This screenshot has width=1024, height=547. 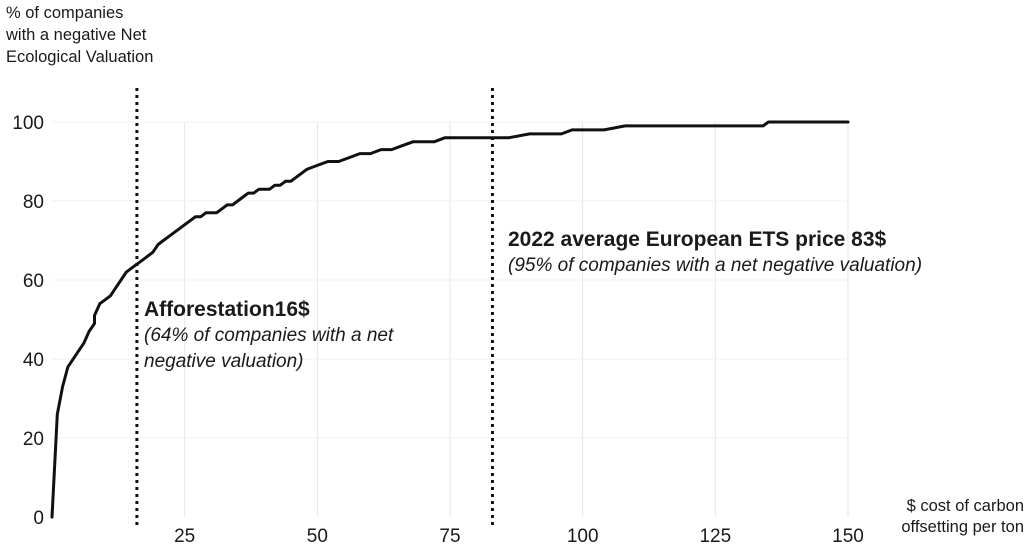 What do you see at coordinates (449, 536) in the screenshot?
I see `x-tick-label-75: 75` at bounding box center [449, 536].